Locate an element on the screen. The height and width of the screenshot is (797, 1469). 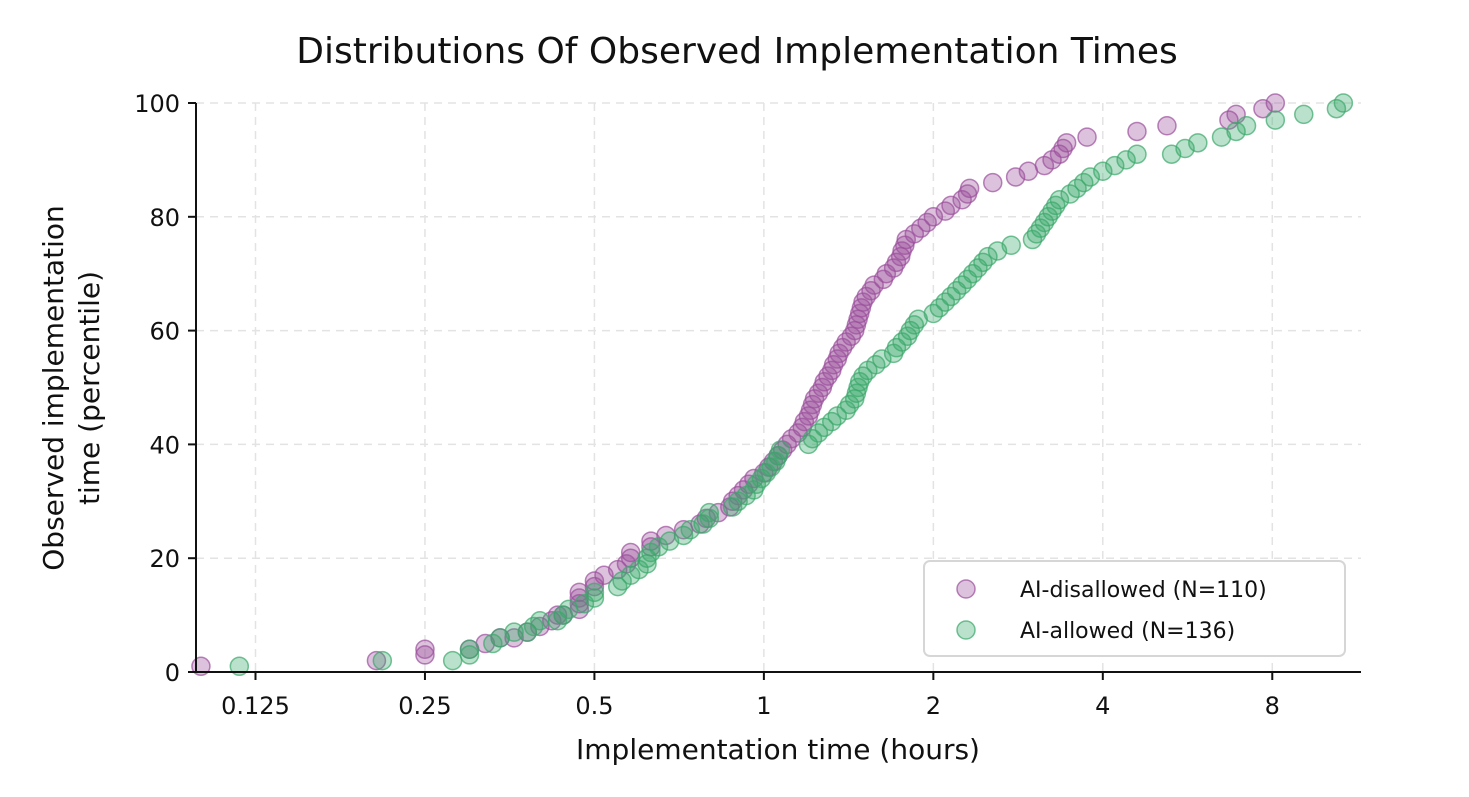
y-tick-label: 20 is located at coordinates (164, 559).